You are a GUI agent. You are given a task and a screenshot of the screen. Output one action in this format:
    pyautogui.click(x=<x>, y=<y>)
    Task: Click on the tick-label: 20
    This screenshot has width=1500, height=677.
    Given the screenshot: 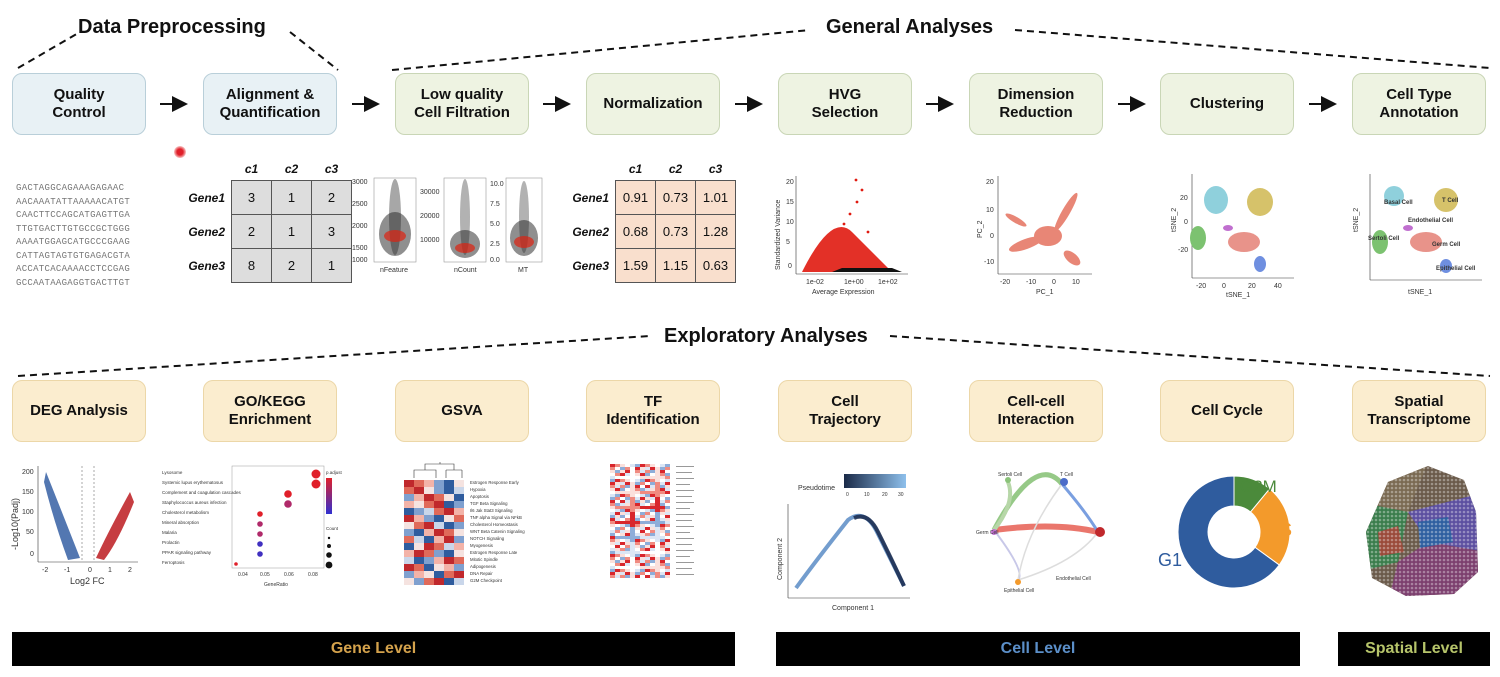 What is the action you would take?
    pyautogui.click(x=1184, y=198)
    